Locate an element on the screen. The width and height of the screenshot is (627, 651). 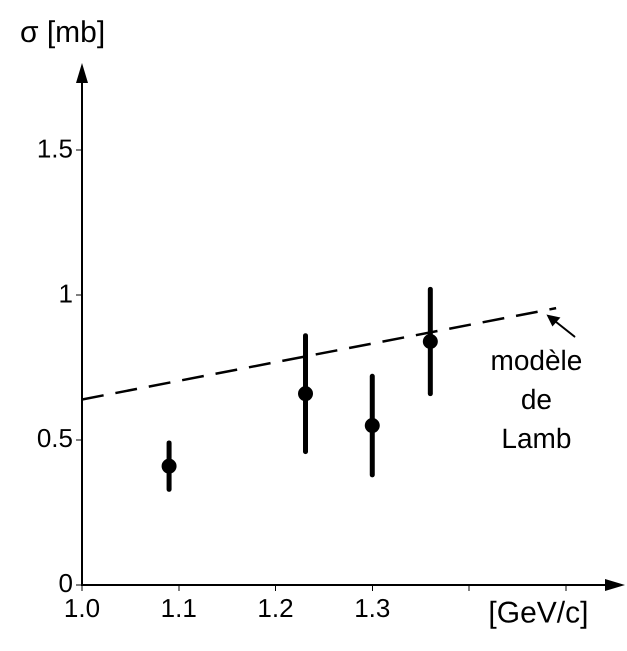
y-tick-label: 0.5 is located at coordinates (54, 438).